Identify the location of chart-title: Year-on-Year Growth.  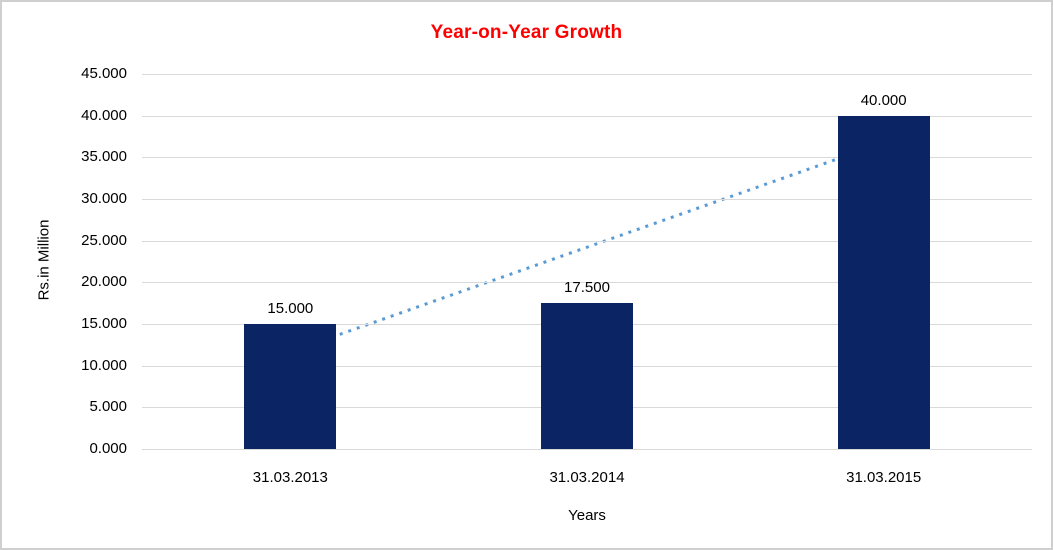
(526, 32).